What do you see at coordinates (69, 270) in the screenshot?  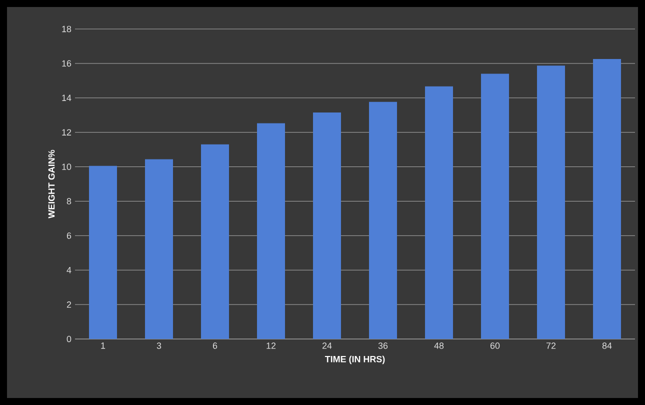 I see `y-tick-label: 4` at bounding box center [69, 270].